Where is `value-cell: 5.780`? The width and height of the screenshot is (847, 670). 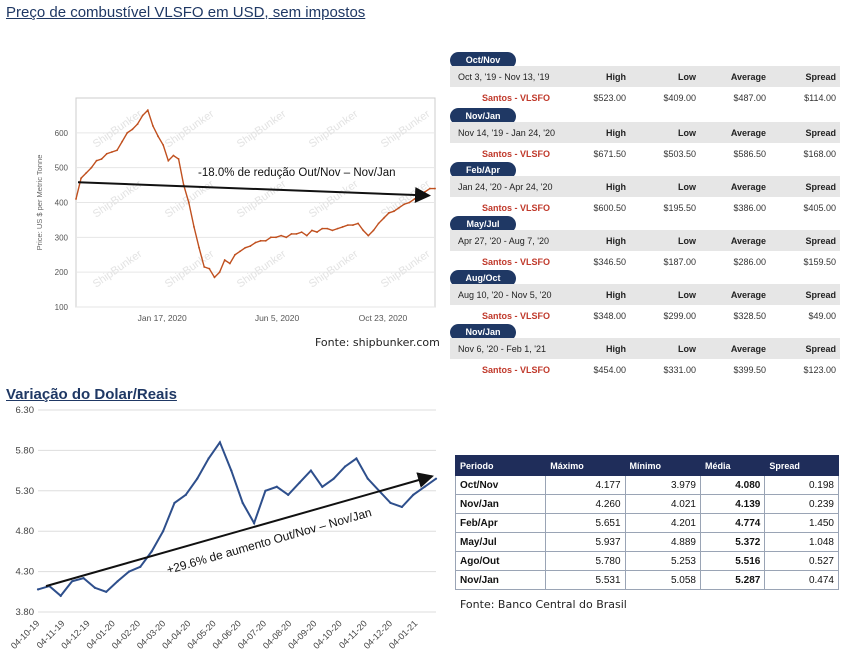
value-cell: 5.780 is located at coordinates (585, 561).